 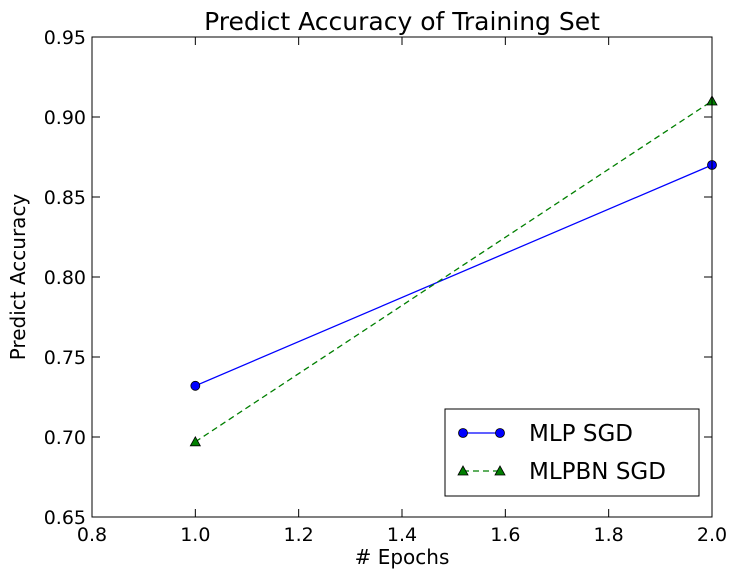 I want to click on y-axis-label: Predict Accuracy, so click(x=18, y=277).